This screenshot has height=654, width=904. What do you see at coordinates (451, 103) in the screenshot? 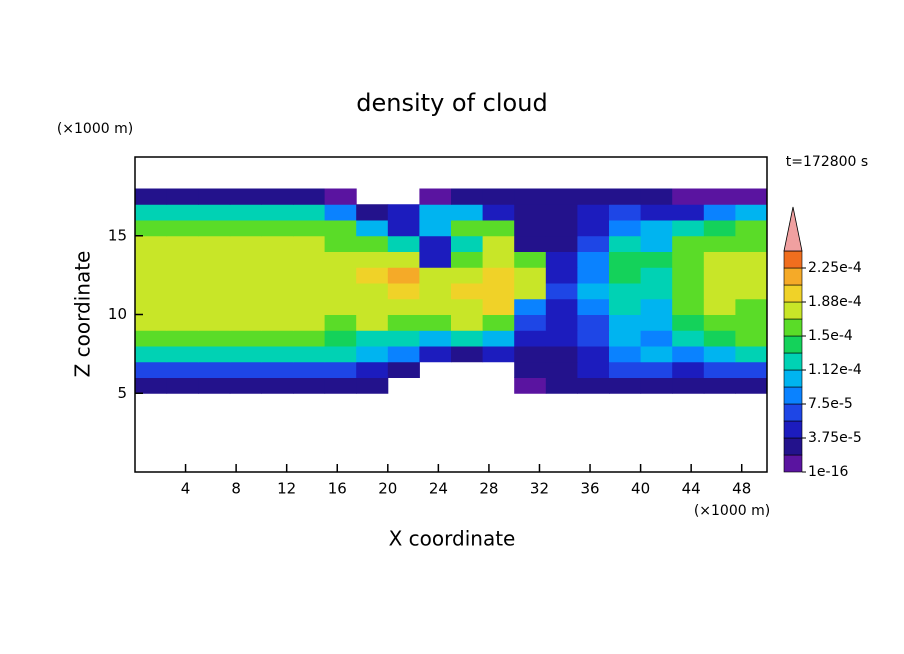
I see `chart-title: density of cloud` at bounding box center [451, 103].